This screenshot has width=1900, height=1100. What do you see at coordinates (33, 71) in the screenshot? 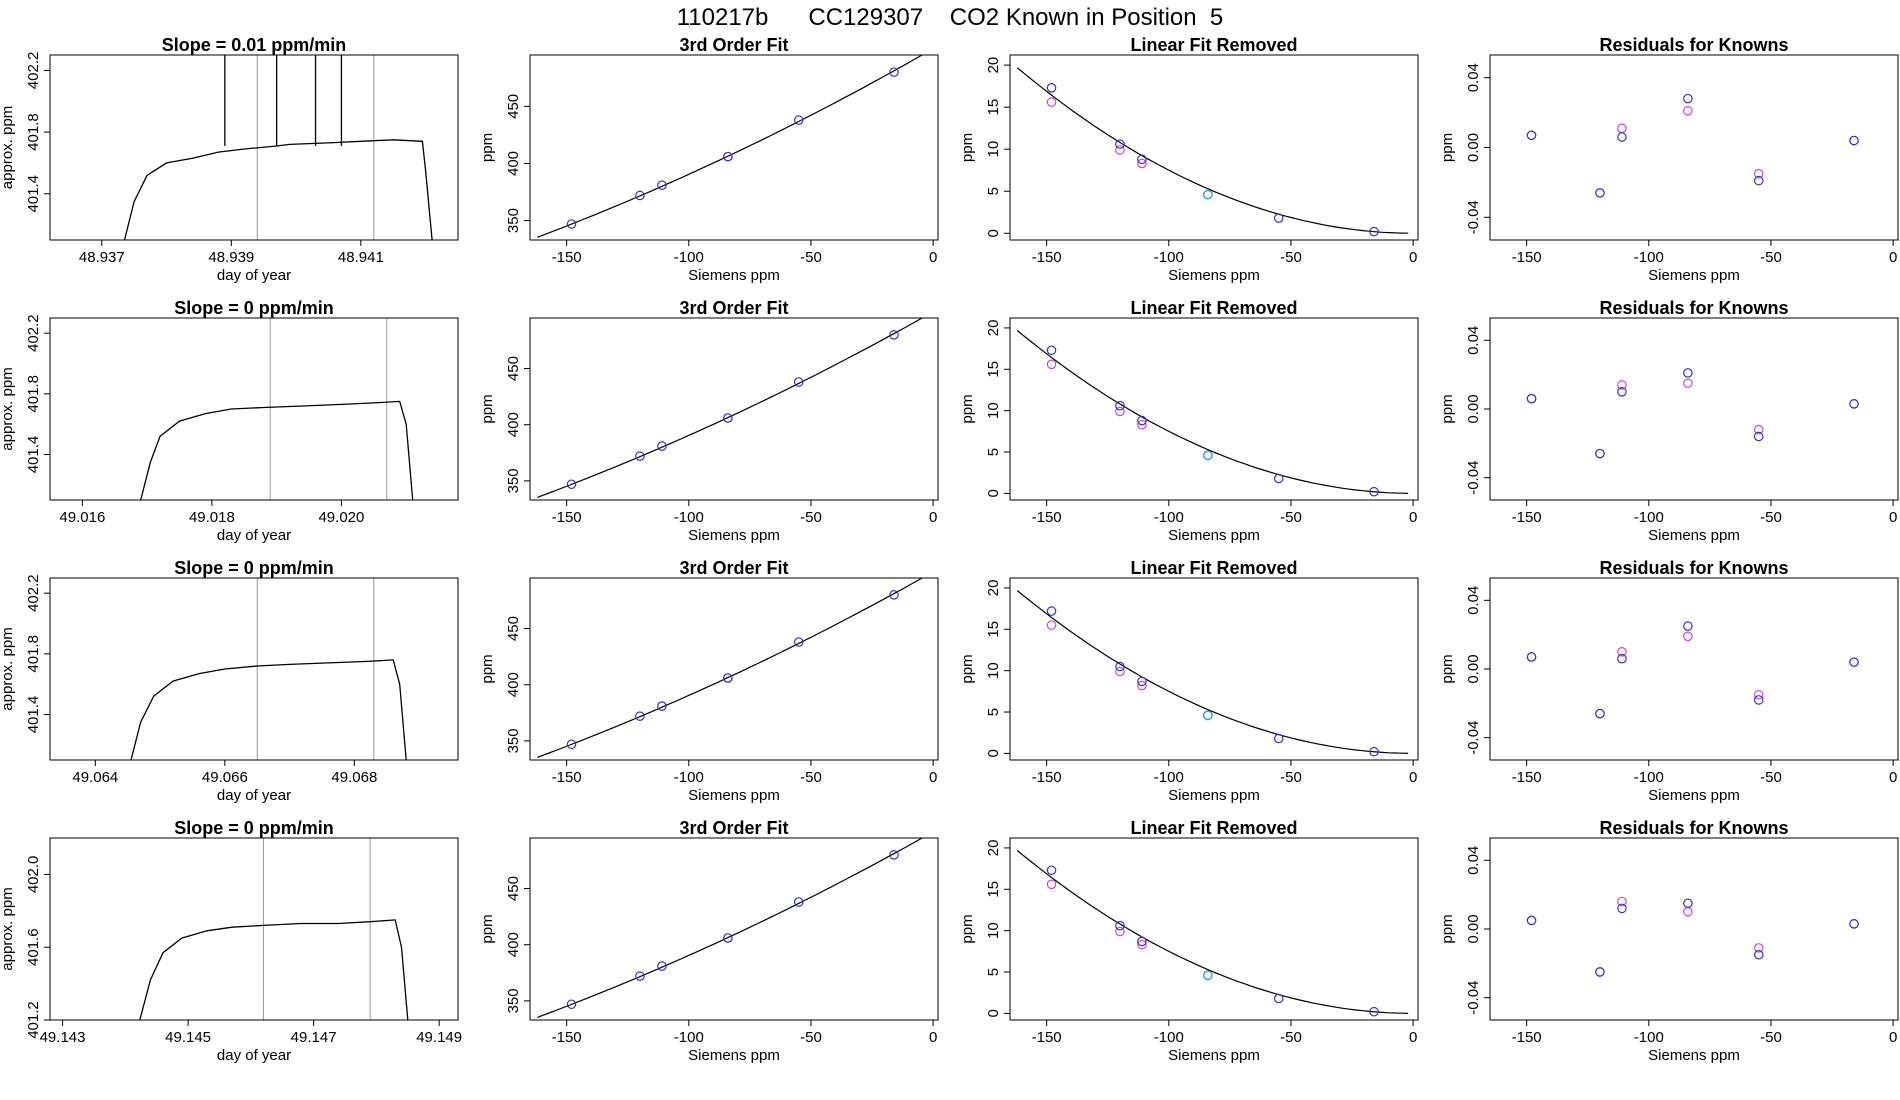
I see `y-tick-label: 402.2` at bounding box center [33, 71].